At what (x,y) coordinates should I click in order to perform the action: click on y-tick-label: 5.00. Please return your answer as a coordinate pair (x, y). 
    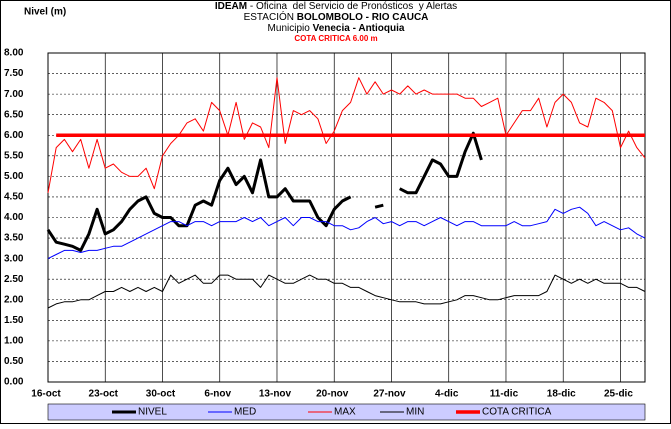
    Looking at the image, I should click on (14, 176).